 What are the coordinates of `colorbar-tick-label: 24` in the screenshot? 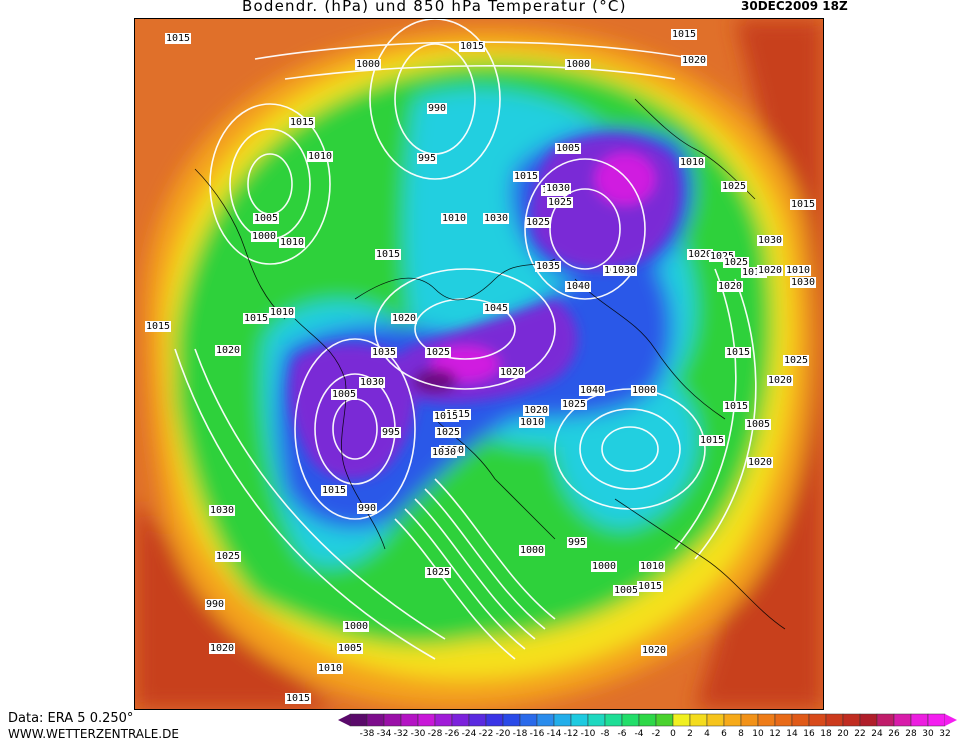 It's located at (877, 734).